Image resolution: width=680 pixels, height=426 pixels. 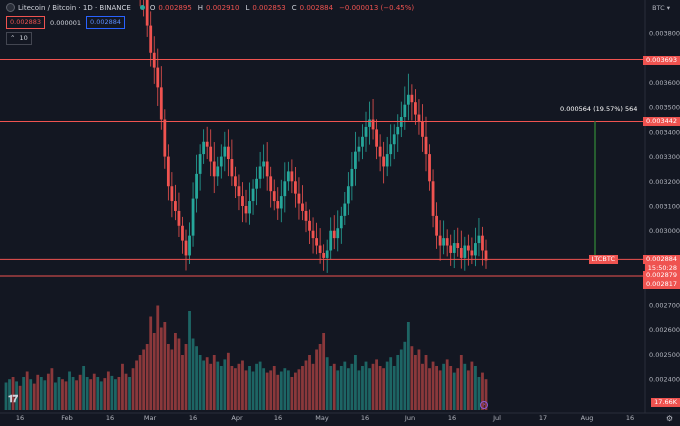 What do you see at coordinates (150, 418) in the screenshot?
I see `time-tick-3: Mar` at bounding box center [150, 418].